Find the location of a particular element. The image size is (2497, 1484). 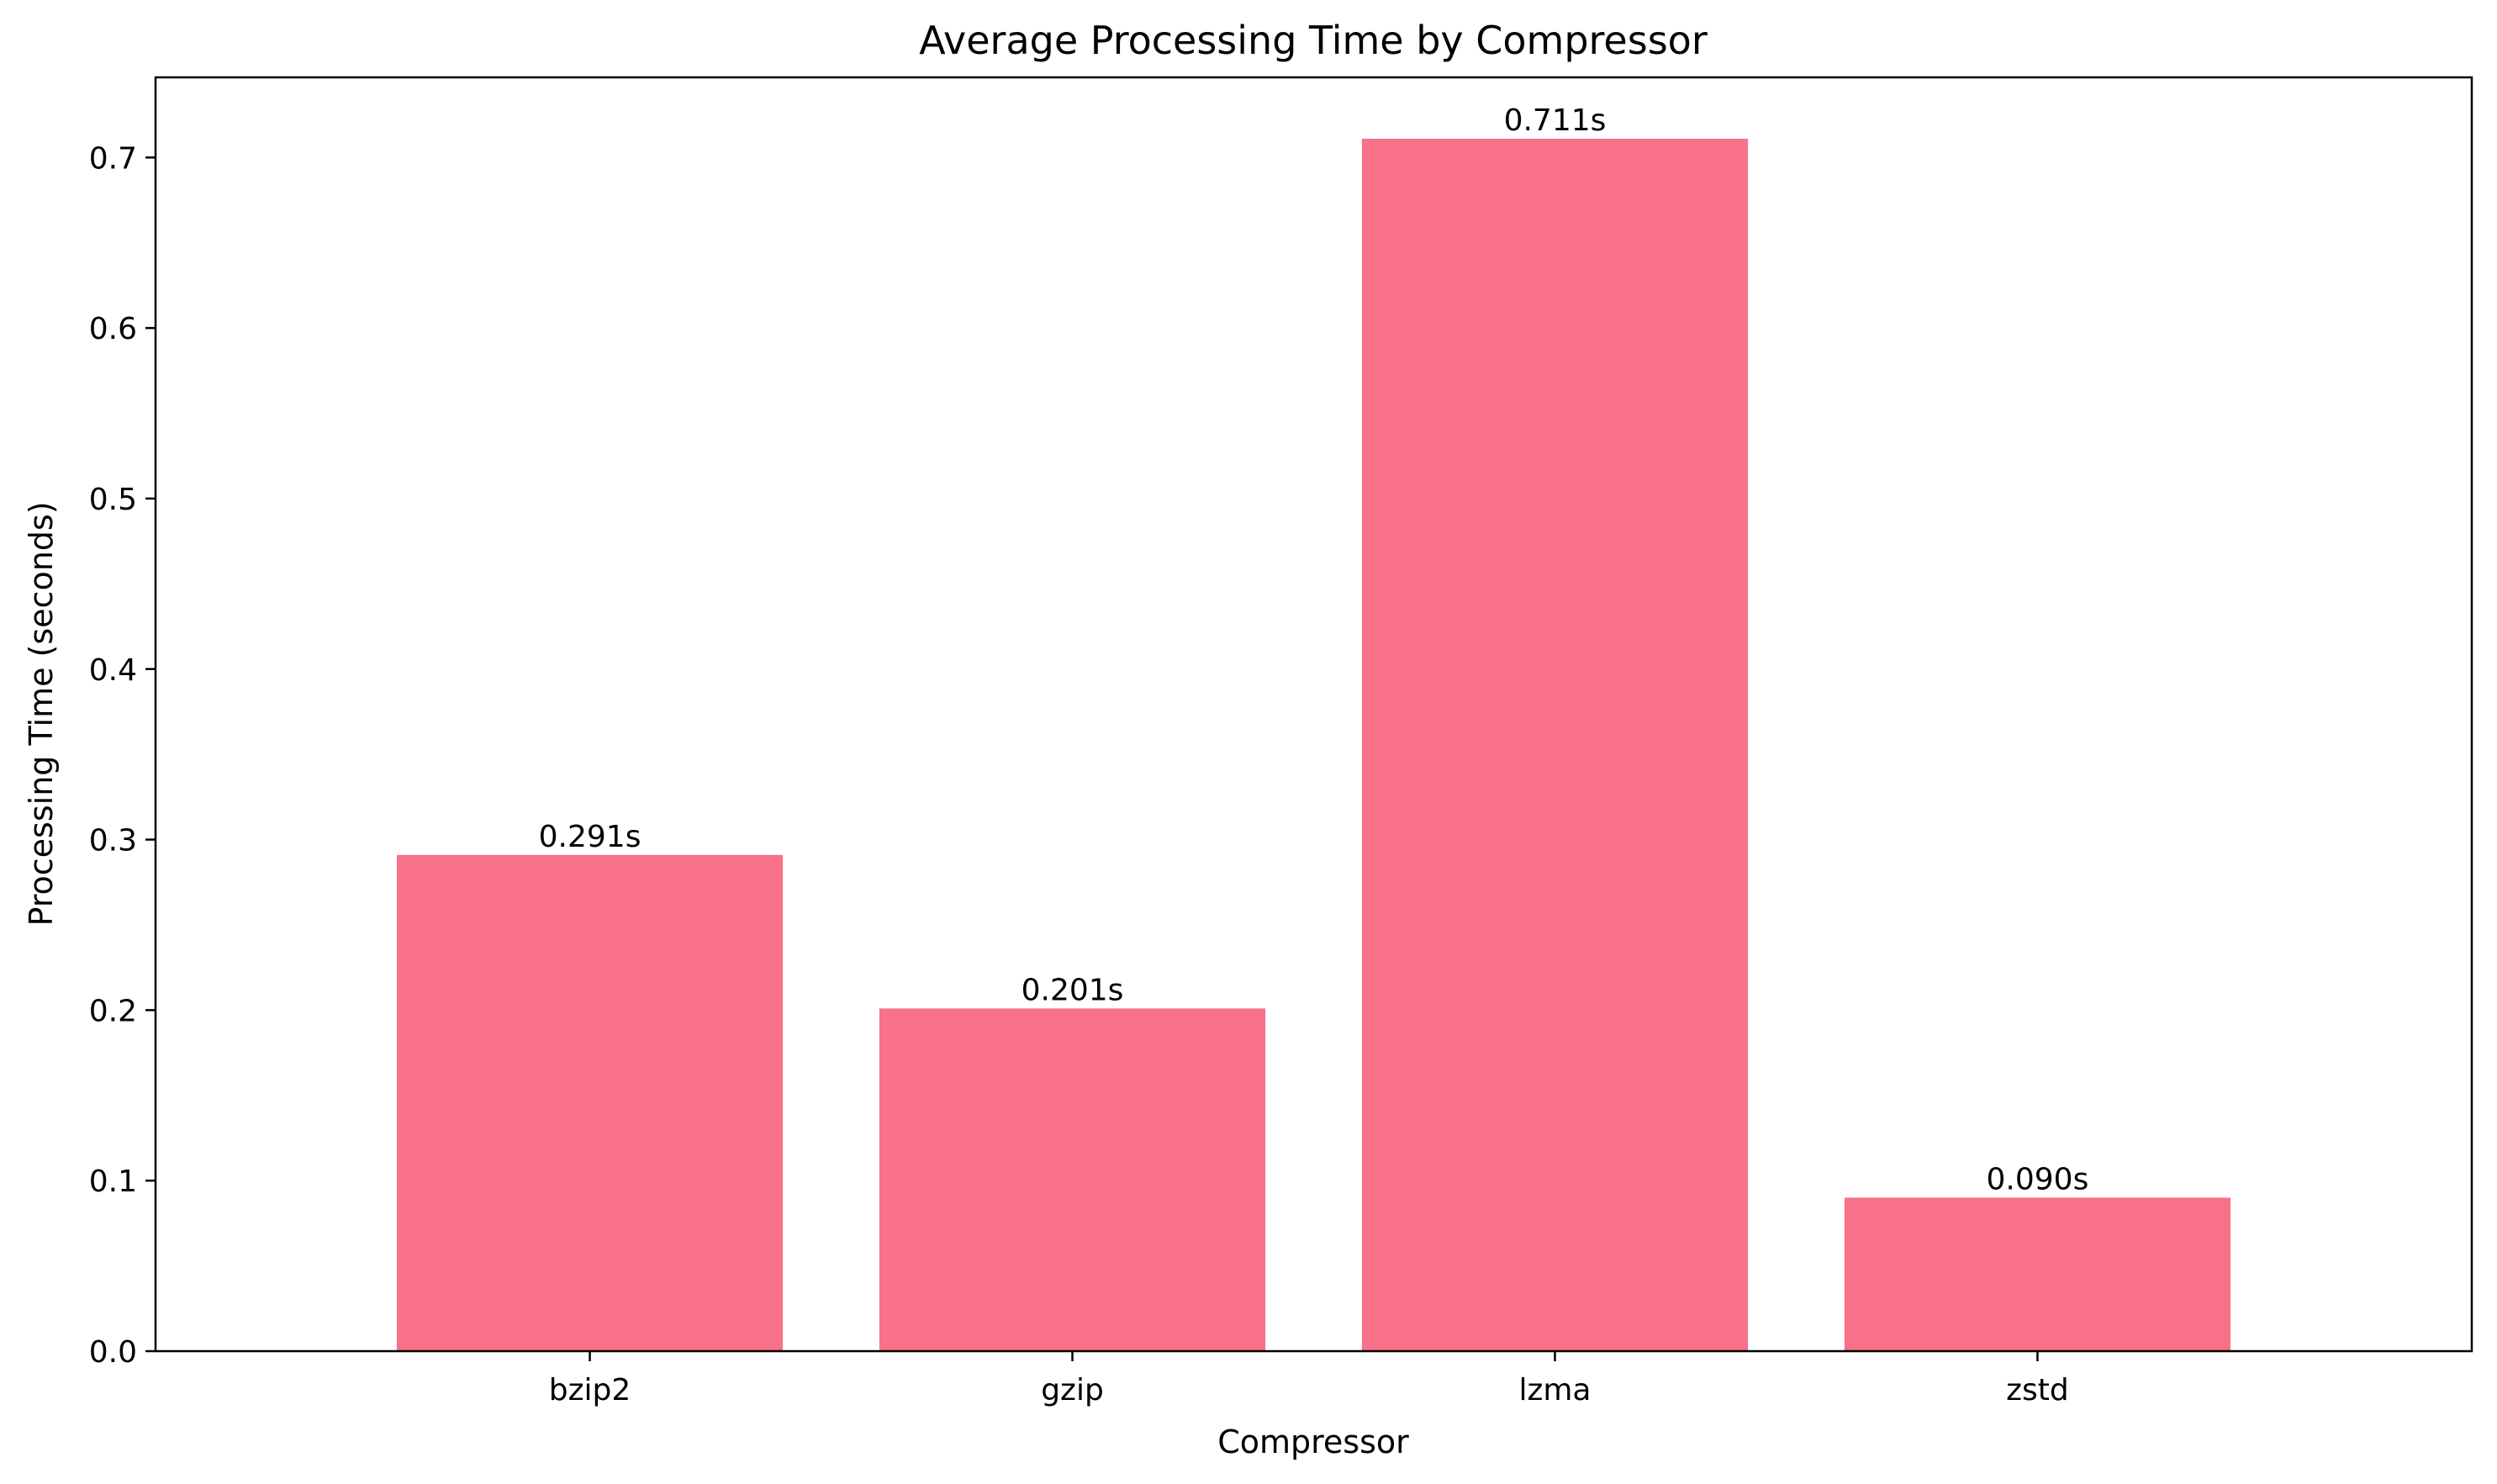

y-tick-label-0: 0.0 is located at coordinates (113, 1352).